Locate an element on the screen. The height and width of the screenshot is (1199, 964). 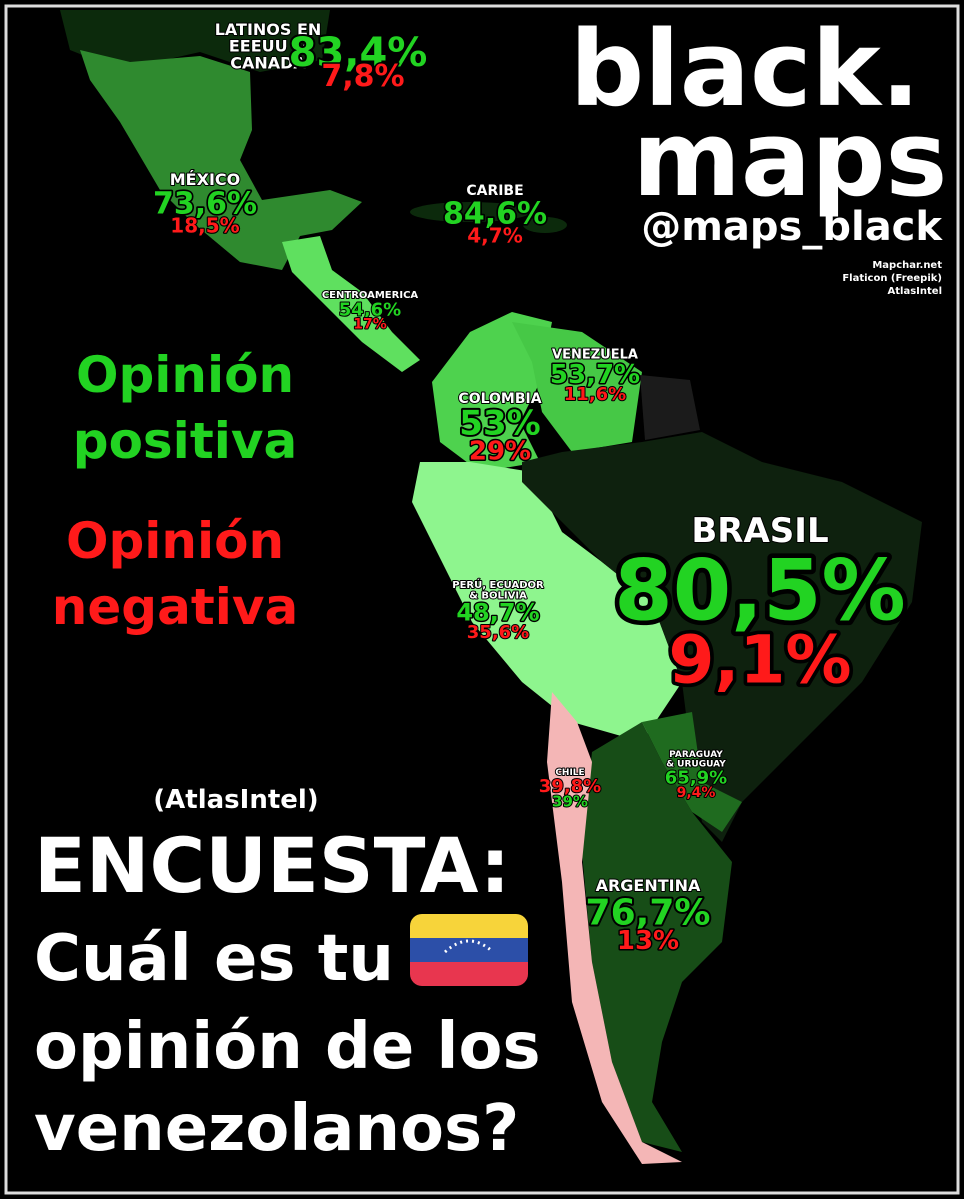
region-name: CENTROAMERICA is located at coordinates (370, 295).